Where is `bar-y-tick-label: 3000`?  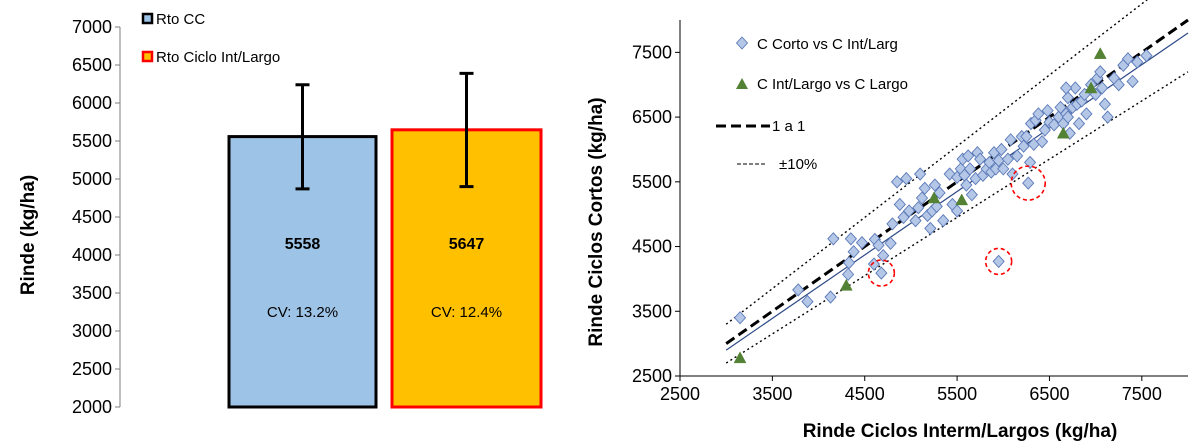 bar-y-tick-label: 3000 is located at coordinates (92, 331).